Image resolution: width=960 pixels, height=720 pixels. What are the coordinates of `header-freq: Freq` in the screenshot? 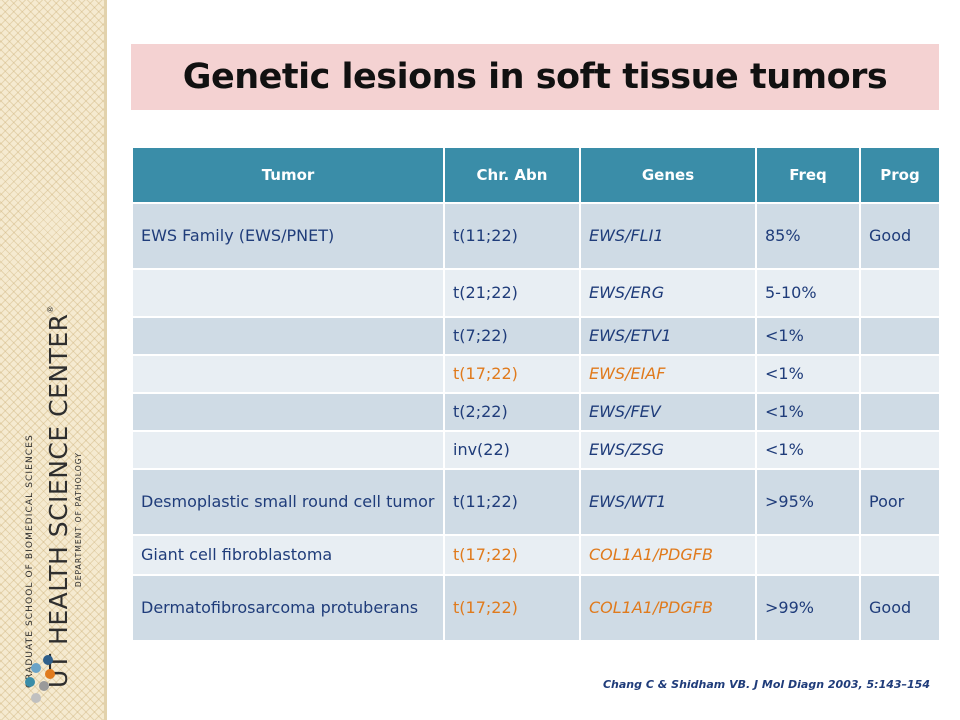 It's located at (808, 175).